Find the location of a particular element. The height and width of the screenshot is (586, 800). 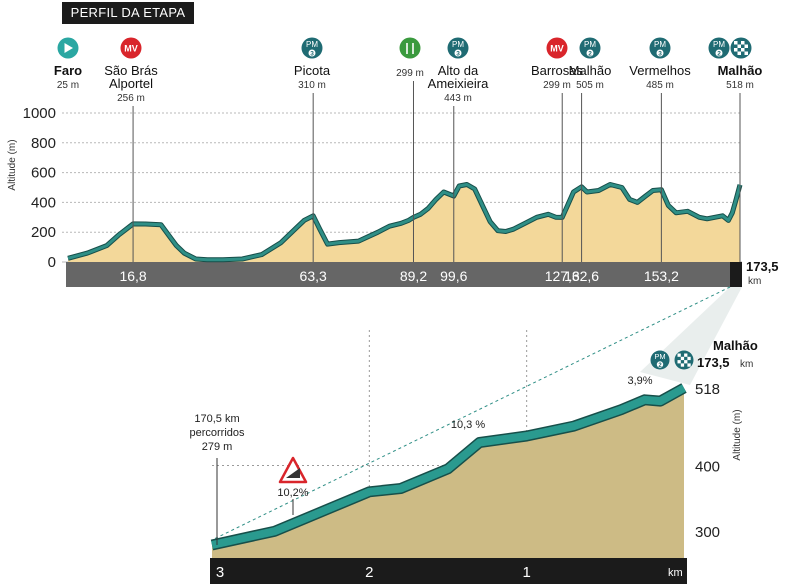

main-km-tick-label: 16,8 is located at coordinates (132, 276).